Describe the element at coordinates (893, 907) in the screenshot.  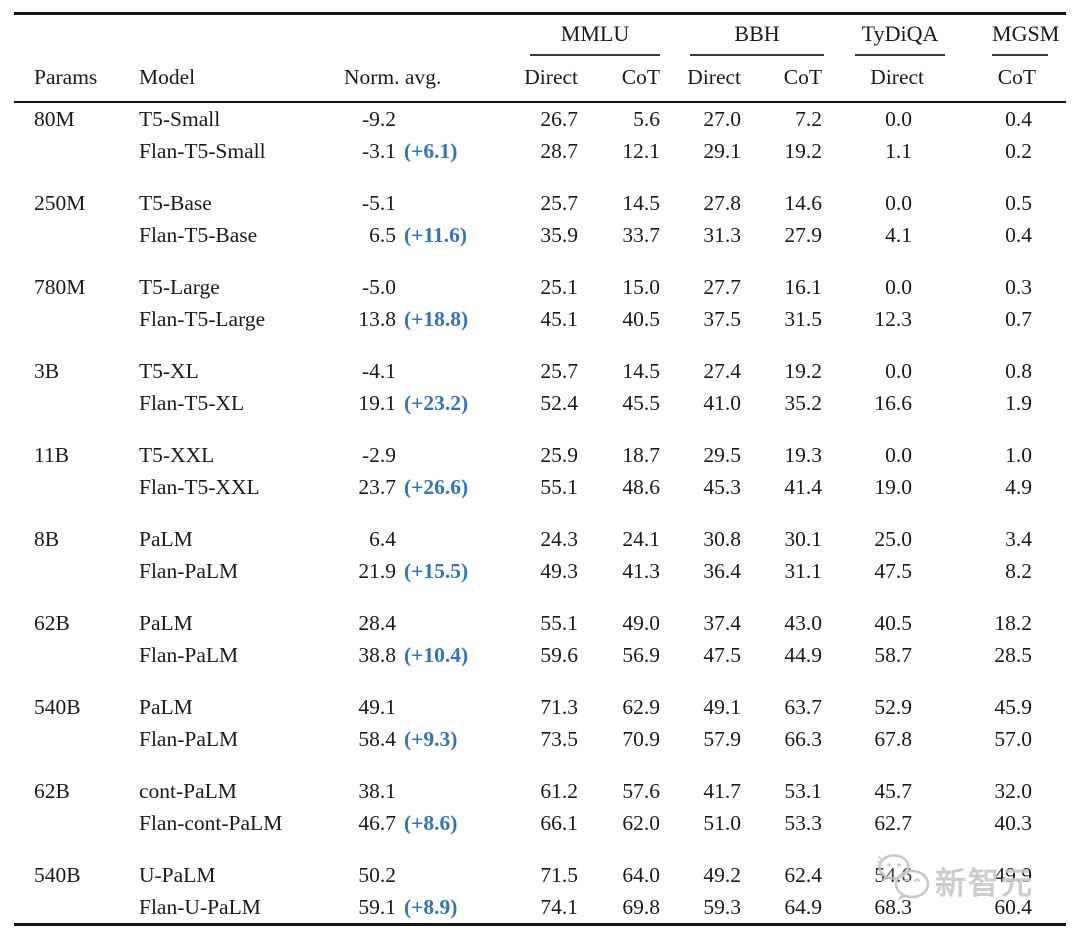
I see `metric-value-cell: 68.3` at that location.